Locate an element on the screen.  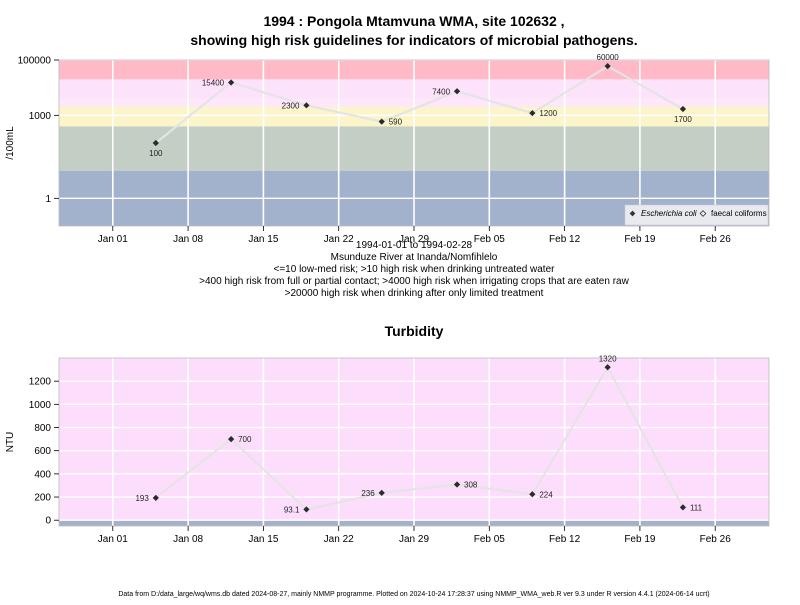
y-tick-label-0: 1 is located at coordinates (48, 199).